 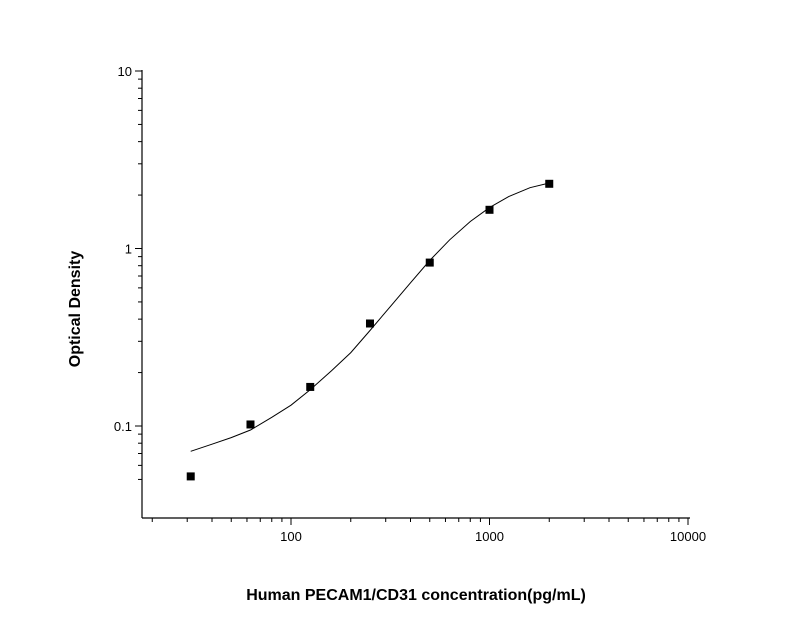 I want to click on y-tick-label: 10, so click(x=125, y=71).